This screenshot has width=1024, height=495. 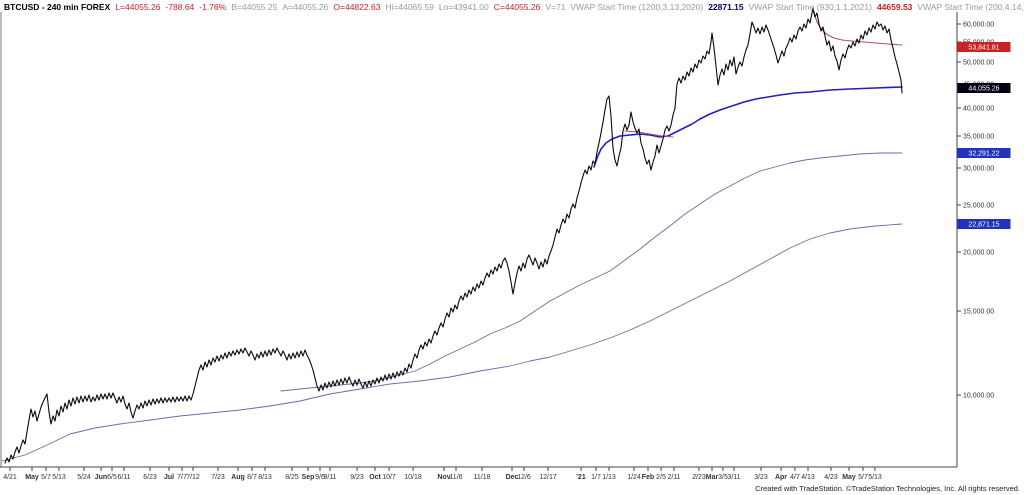 I want to click on vwap-red-segment, so click(x=649, y=134).